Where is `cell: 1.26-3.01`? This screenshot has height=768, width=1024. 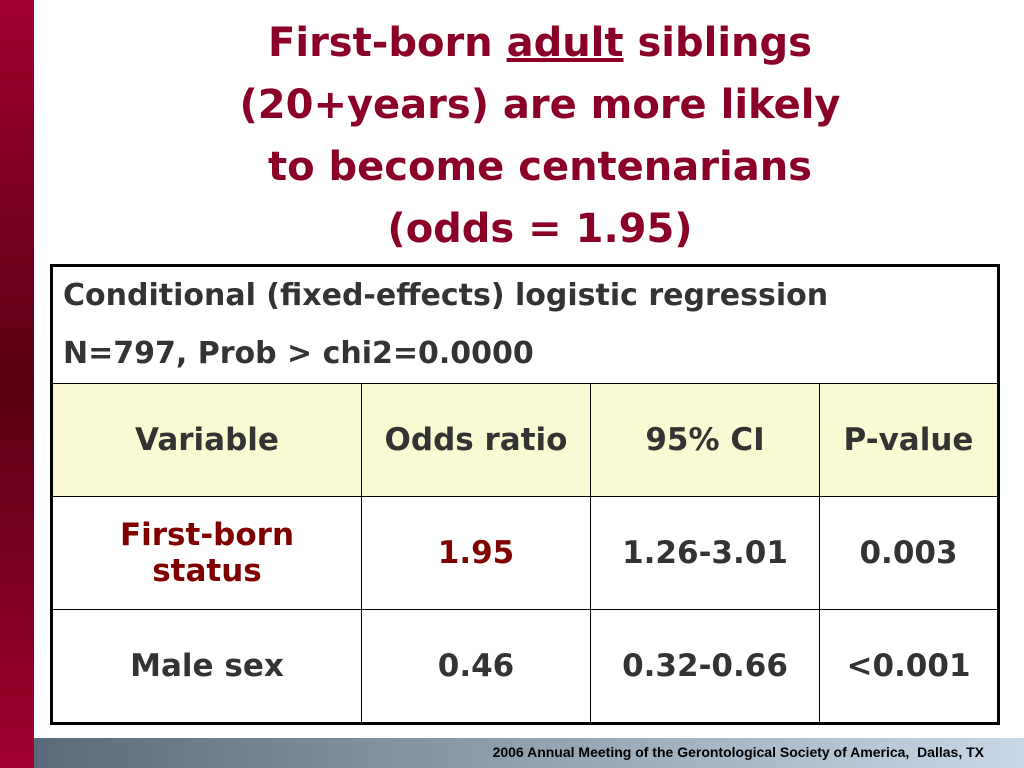
cell: 1.26-3.01 is located at coordinates (705, 553).